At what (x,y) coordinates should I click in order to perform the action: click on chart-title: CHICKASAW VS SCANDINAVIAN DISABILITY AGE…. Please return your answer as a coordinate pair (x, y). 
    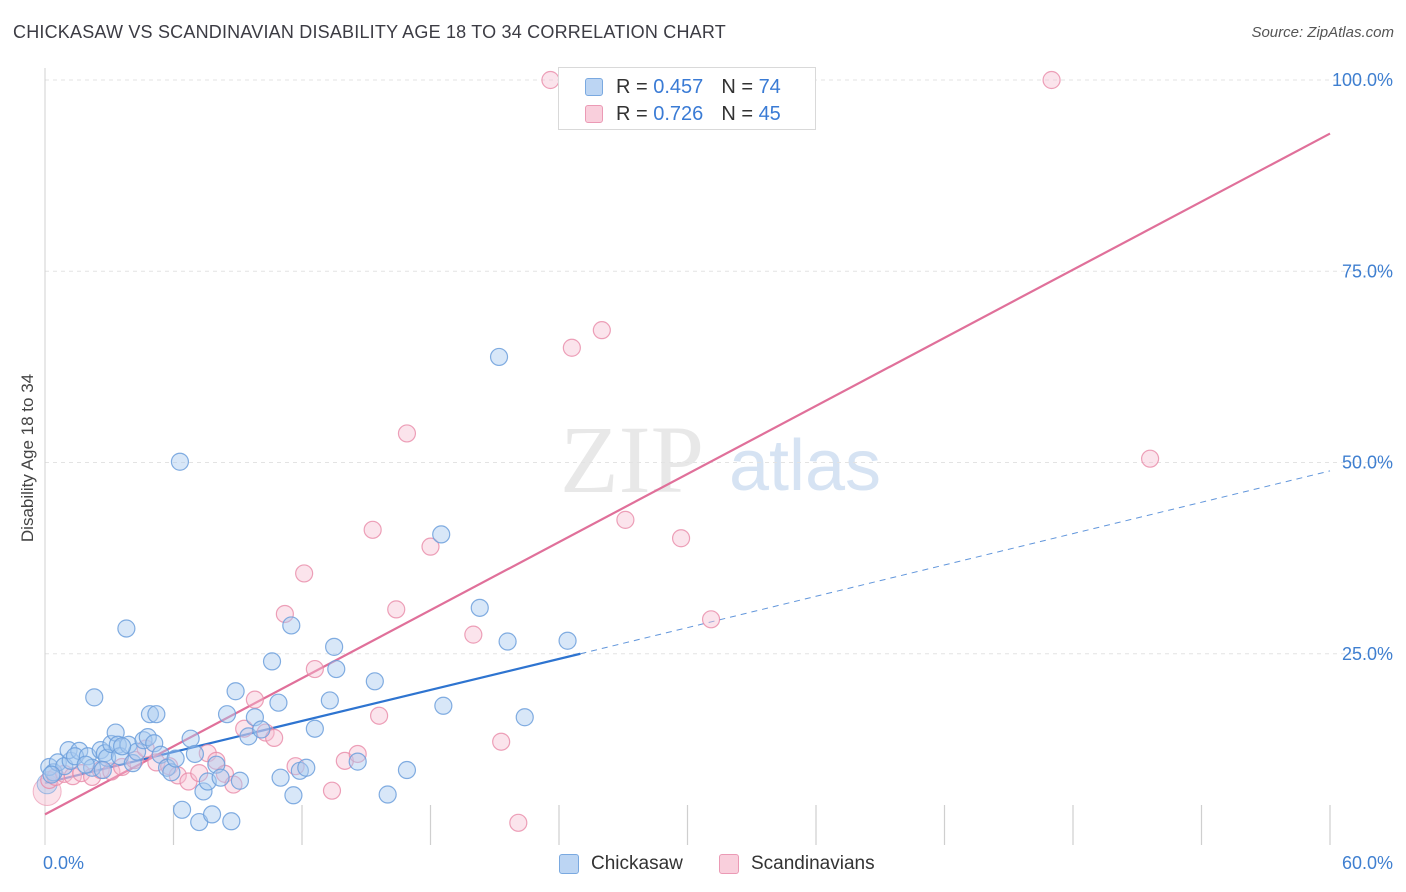
    Looking at the image, I should click on (369, 32).